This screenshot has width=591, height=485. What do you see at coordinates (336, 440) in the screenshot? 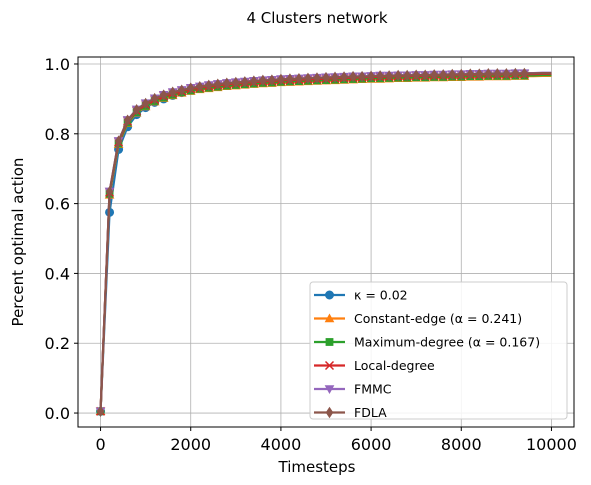
I see `x-axis-ticks: 0 2000 4000 6000 8000 10000` at bounding box center [336, 440].